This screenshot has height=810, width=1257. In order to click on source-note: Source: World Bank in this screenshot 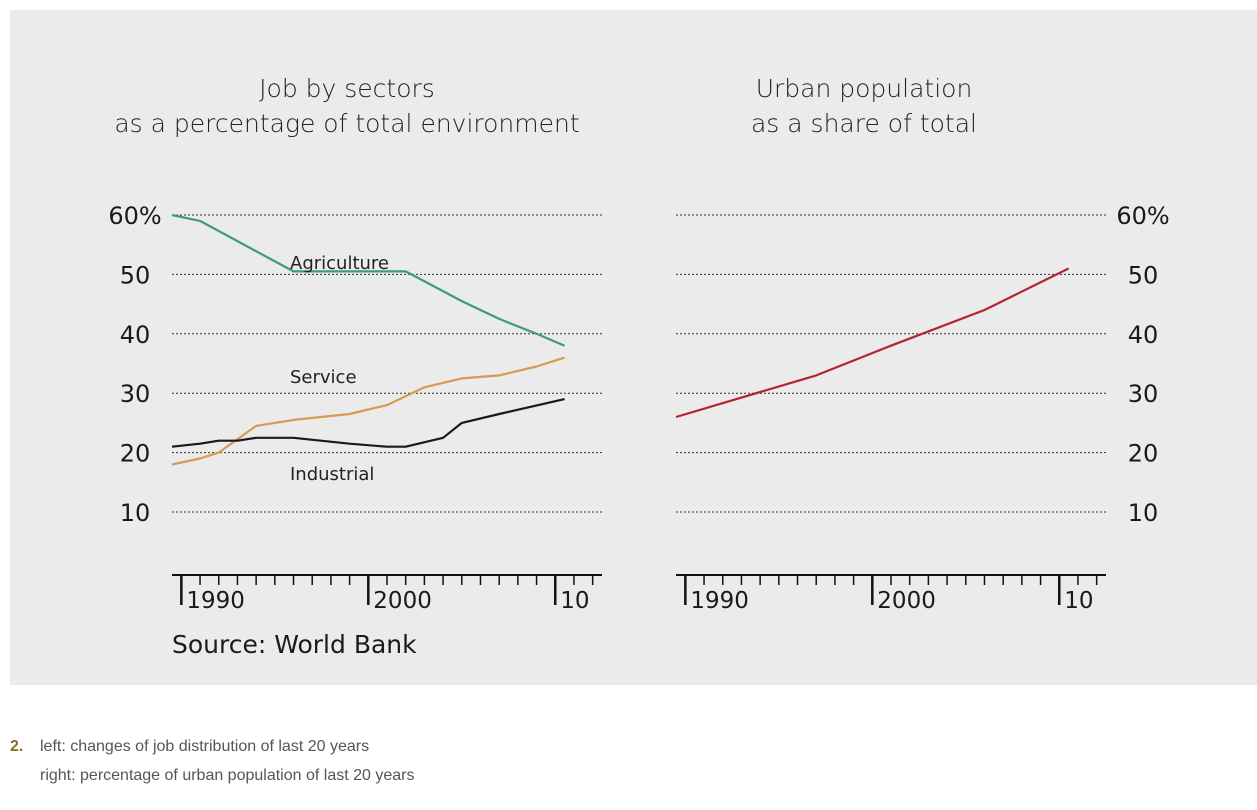, I will do `click(294, 644)`.